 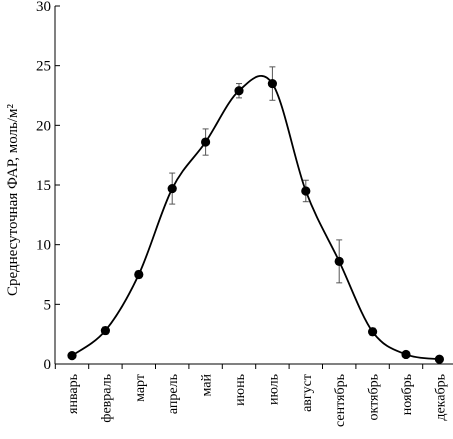 I want to click on x-tick-label: май, so click(x=207, y=385).